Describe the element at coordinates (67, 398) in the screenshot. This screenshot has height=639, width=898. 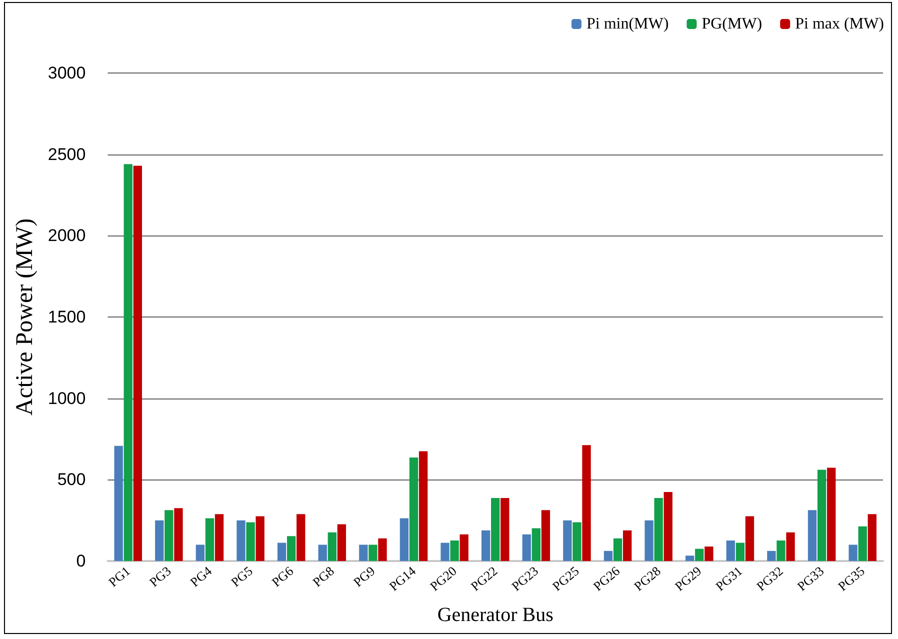
I see `y-tick-label: 1000` at that location.